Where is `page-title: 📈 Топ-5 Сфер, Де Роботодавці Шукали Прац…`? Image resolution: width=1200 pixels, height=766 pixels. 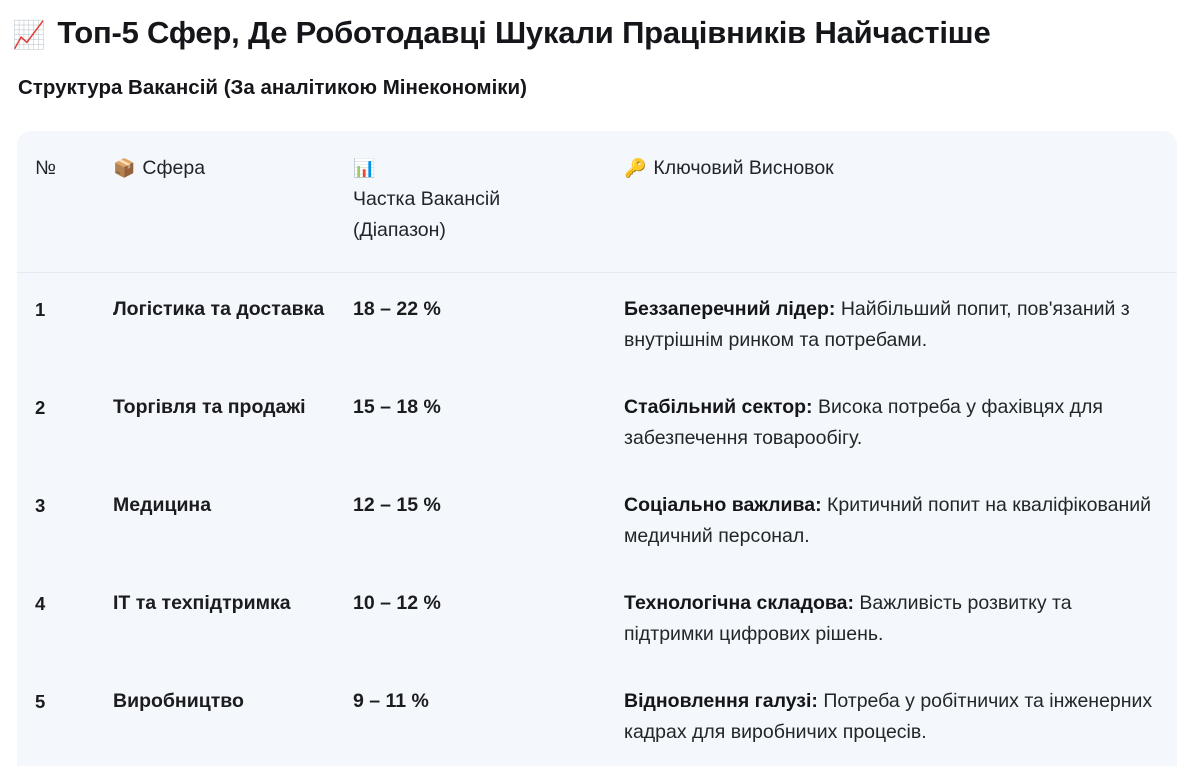 page-title: 📈 Топ-5 Сфер, Де Роботодавці Шукали Прац… is located at coordinates (600, 27).